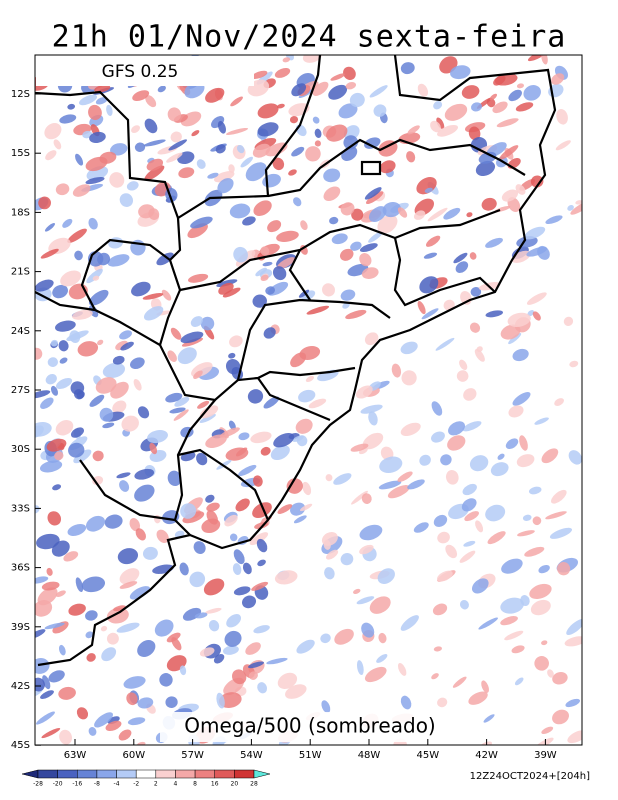  Describe the element at coordinates (30, 774) in the screenshot. I see `colorbar-end` at that location.